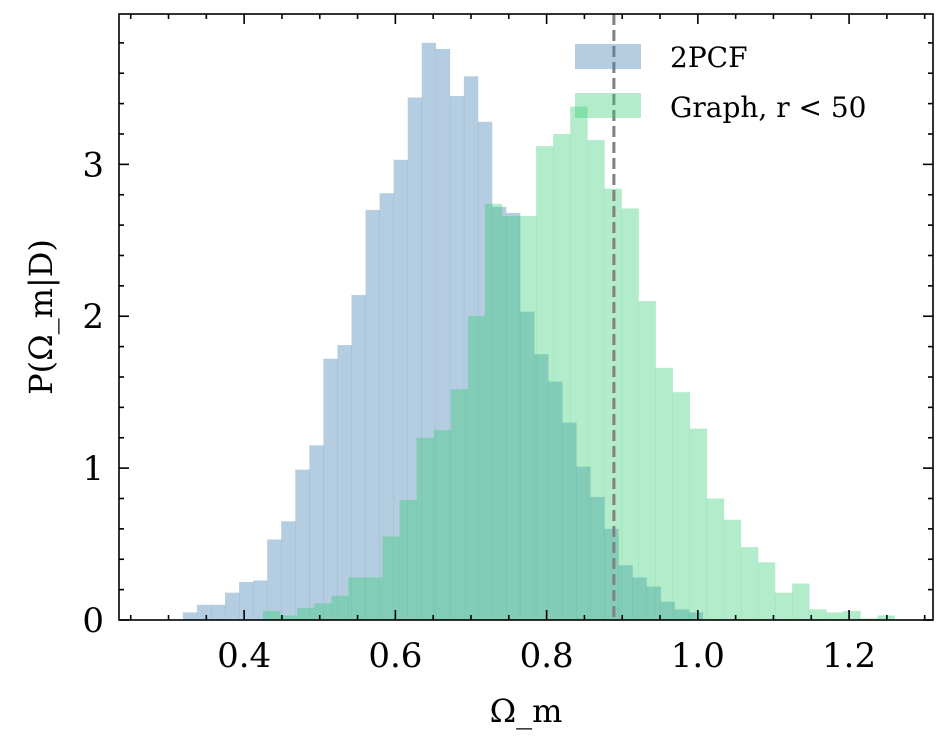 This screenshot has width=947, height=752. Describe the element at coordinates (93, 393) in the screenshot. I see `y-tick-labels: 0 1 2 3` at that location.